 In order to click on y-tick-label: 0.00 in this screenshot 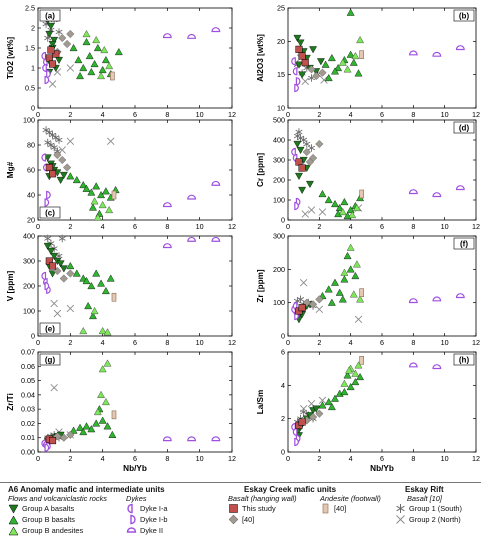, I will do `click(28, 452)`.